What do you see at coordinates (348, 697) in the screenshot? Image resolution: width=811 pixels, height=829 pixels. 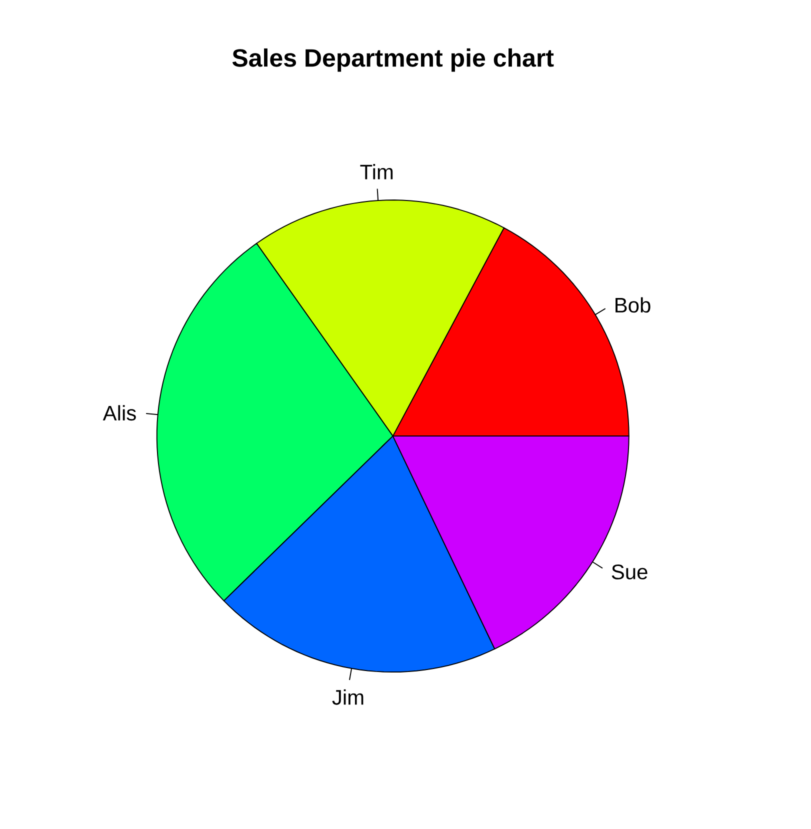 I see `slice-label: Jim` at bounding box center [348, 697].